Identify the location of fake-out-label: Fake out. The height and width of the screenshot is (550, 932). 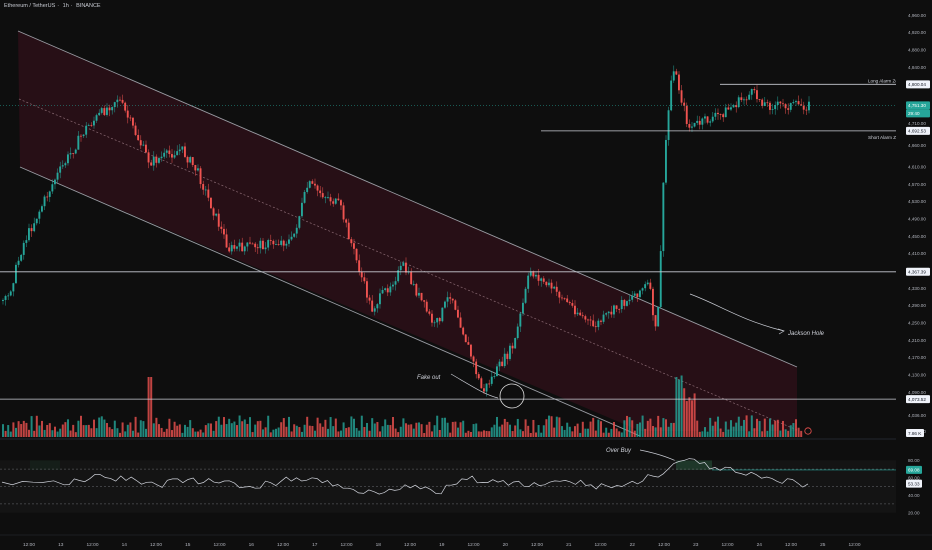
(429, 378).